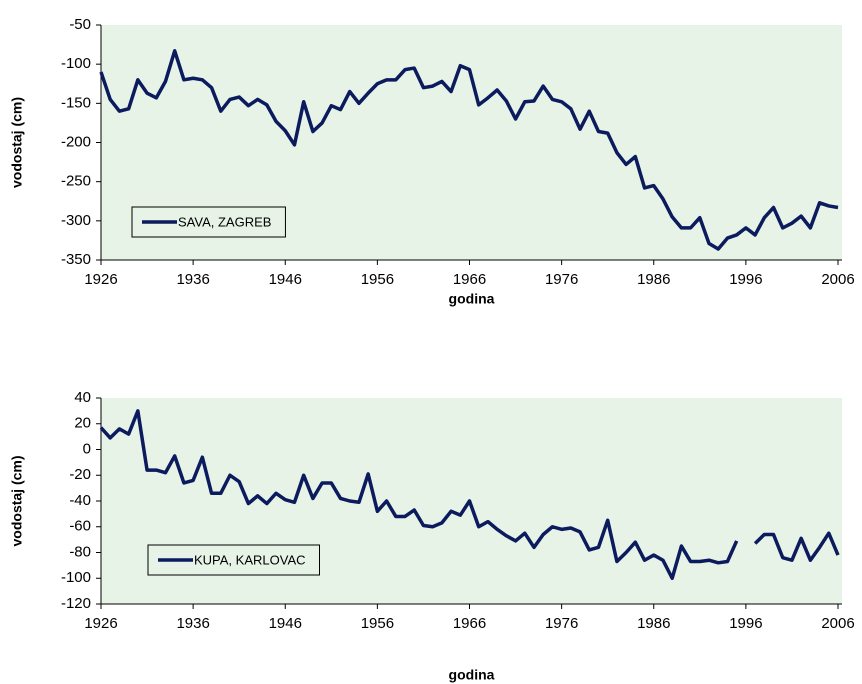  Describe the element at coordinates (80, 474) in the screenshot. I see `y-tick-label: -20` at that location.